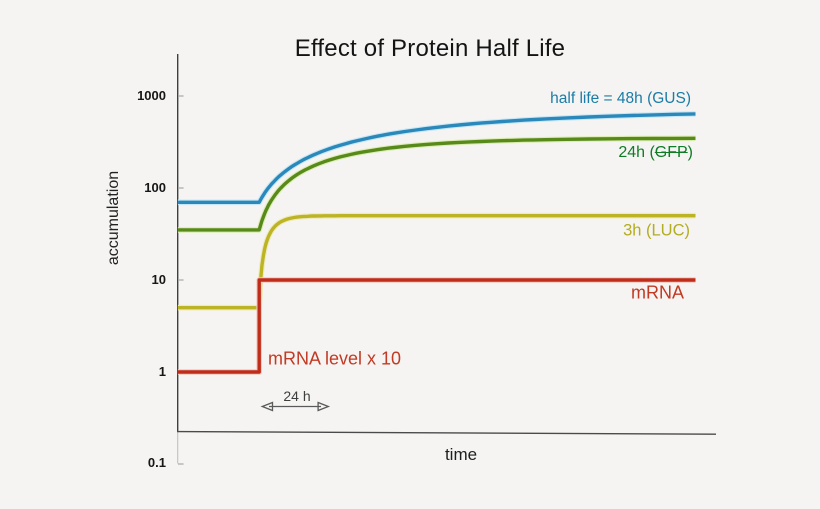 The image size is (820, 509). Describe the element at coordinates (430, 48) in the screenshot. I see `chart-title: Effect of Protein Half Life` at that location.